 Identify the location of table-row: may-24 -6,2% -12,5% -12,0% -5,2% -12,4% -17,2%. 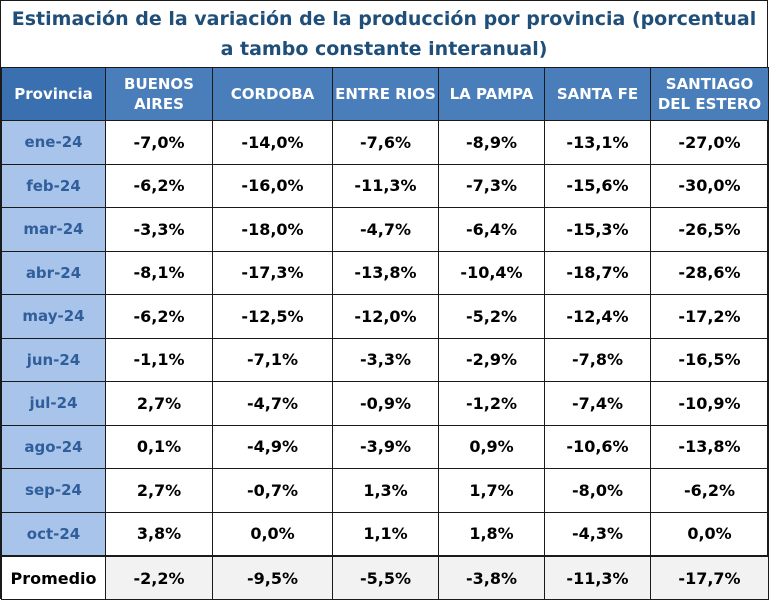
(385, 316).